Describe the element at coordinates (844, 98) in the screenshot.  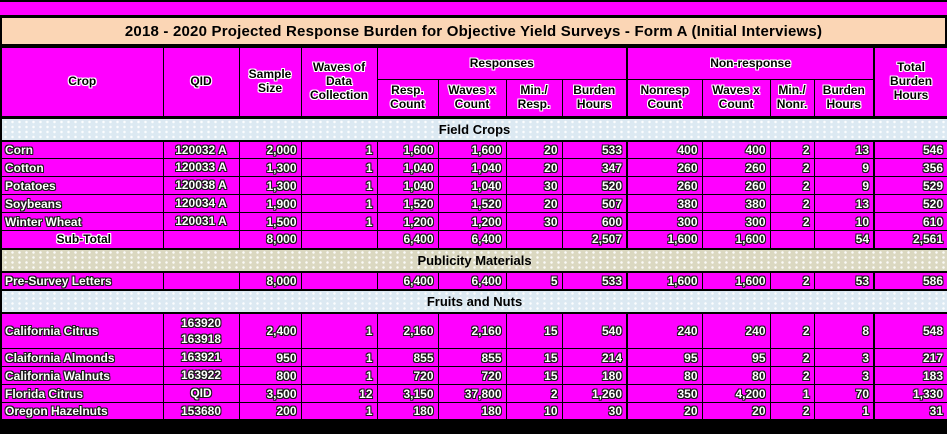
I see `col-header-nonresp-burden-hours: Burden Hours` at that location.